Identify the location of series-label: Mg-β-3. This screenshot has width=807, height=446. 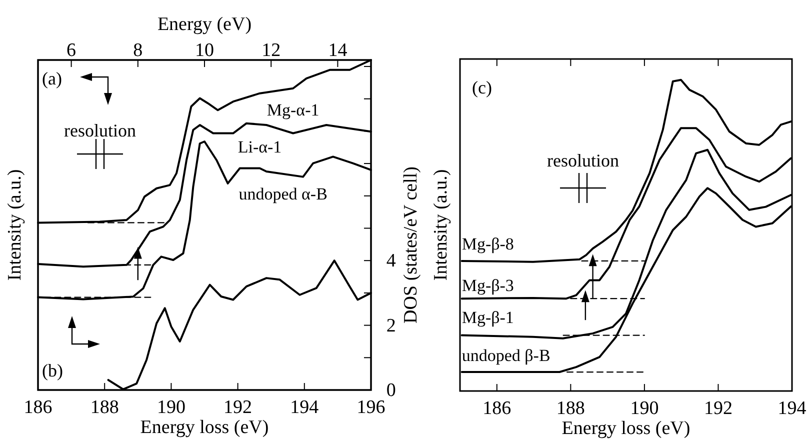
(488, 286).